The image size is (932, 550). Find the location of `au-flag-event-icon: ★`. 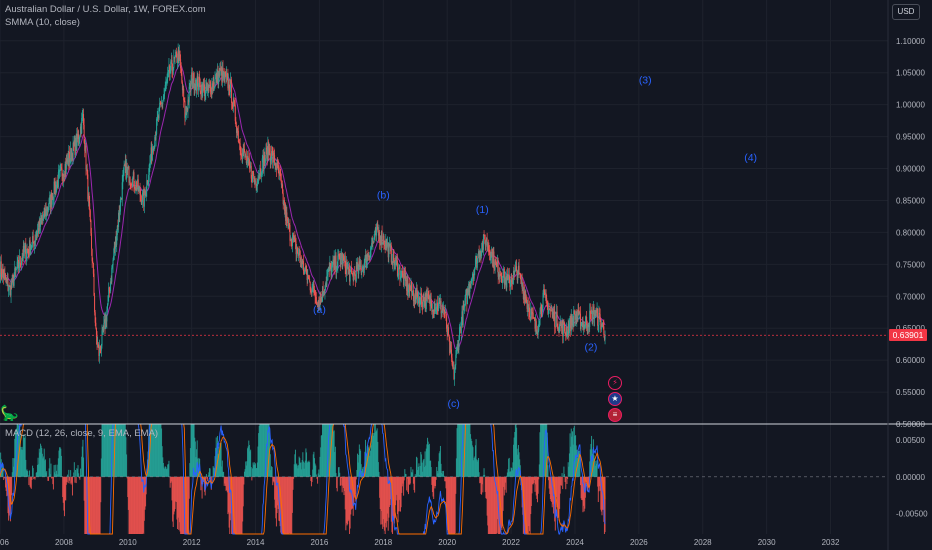

au-flag-event-icon: ★ is located at coordinates (615, 399).